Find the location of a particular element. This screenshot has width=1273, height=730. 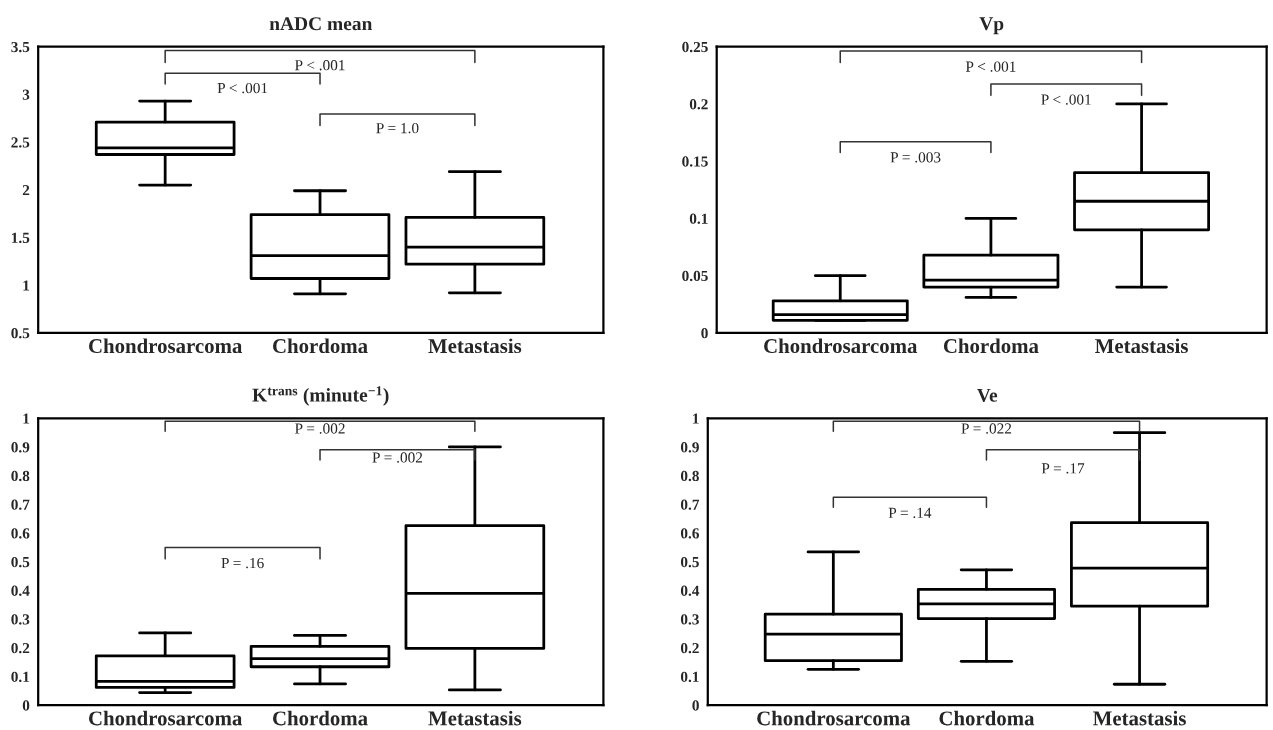

y-tick-label: 2.5 is located at coordinates (20, 142).